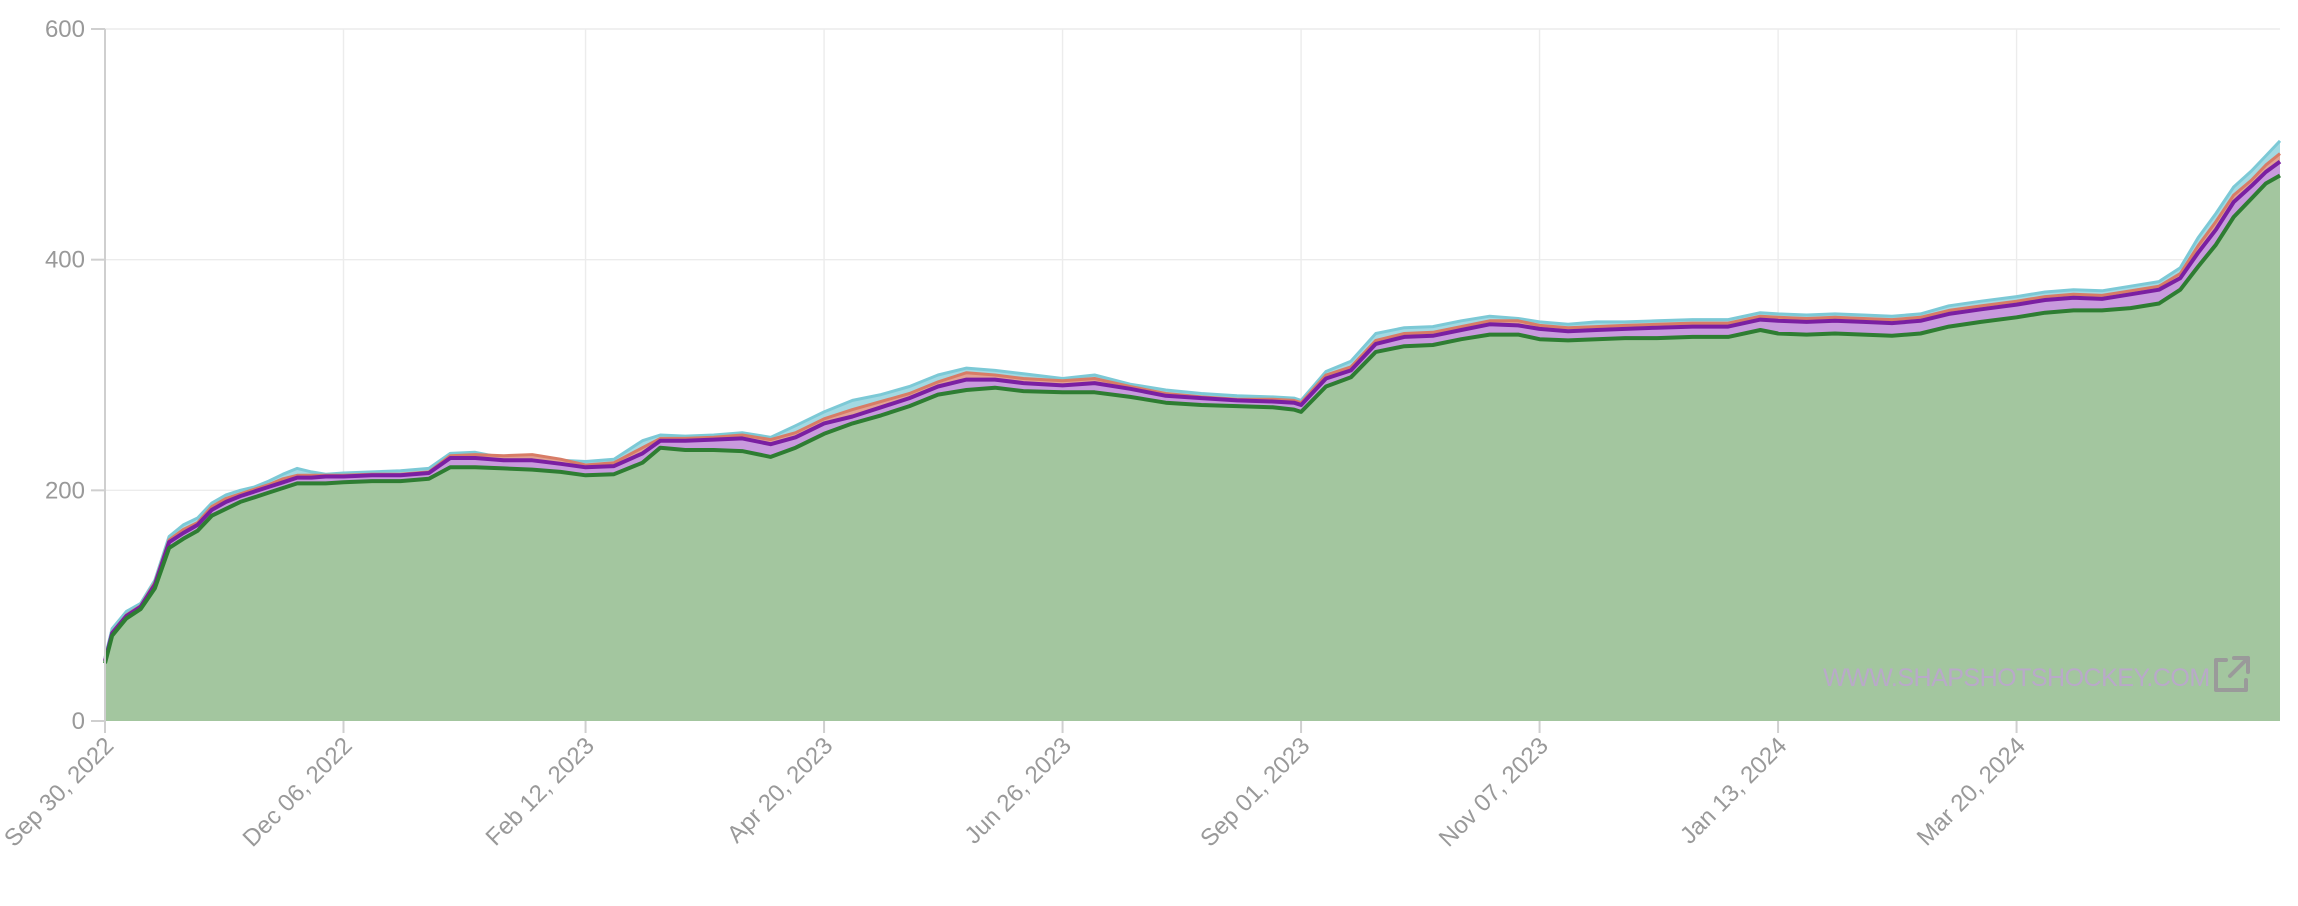 This screenshot has width=2298, height=906. I want to click on y-tick-label: 0, so click(78, 721).